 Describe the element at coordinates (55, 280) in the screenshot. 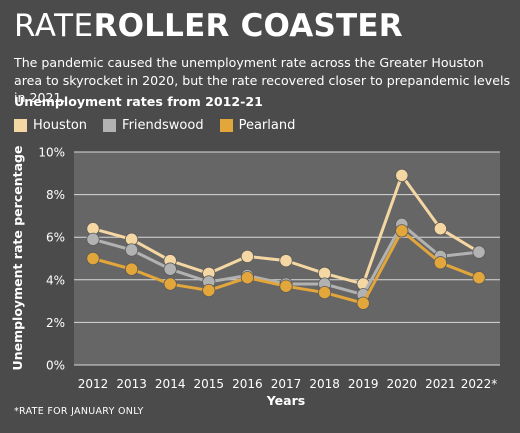

I see `y-tick-label: 4%` at that location.